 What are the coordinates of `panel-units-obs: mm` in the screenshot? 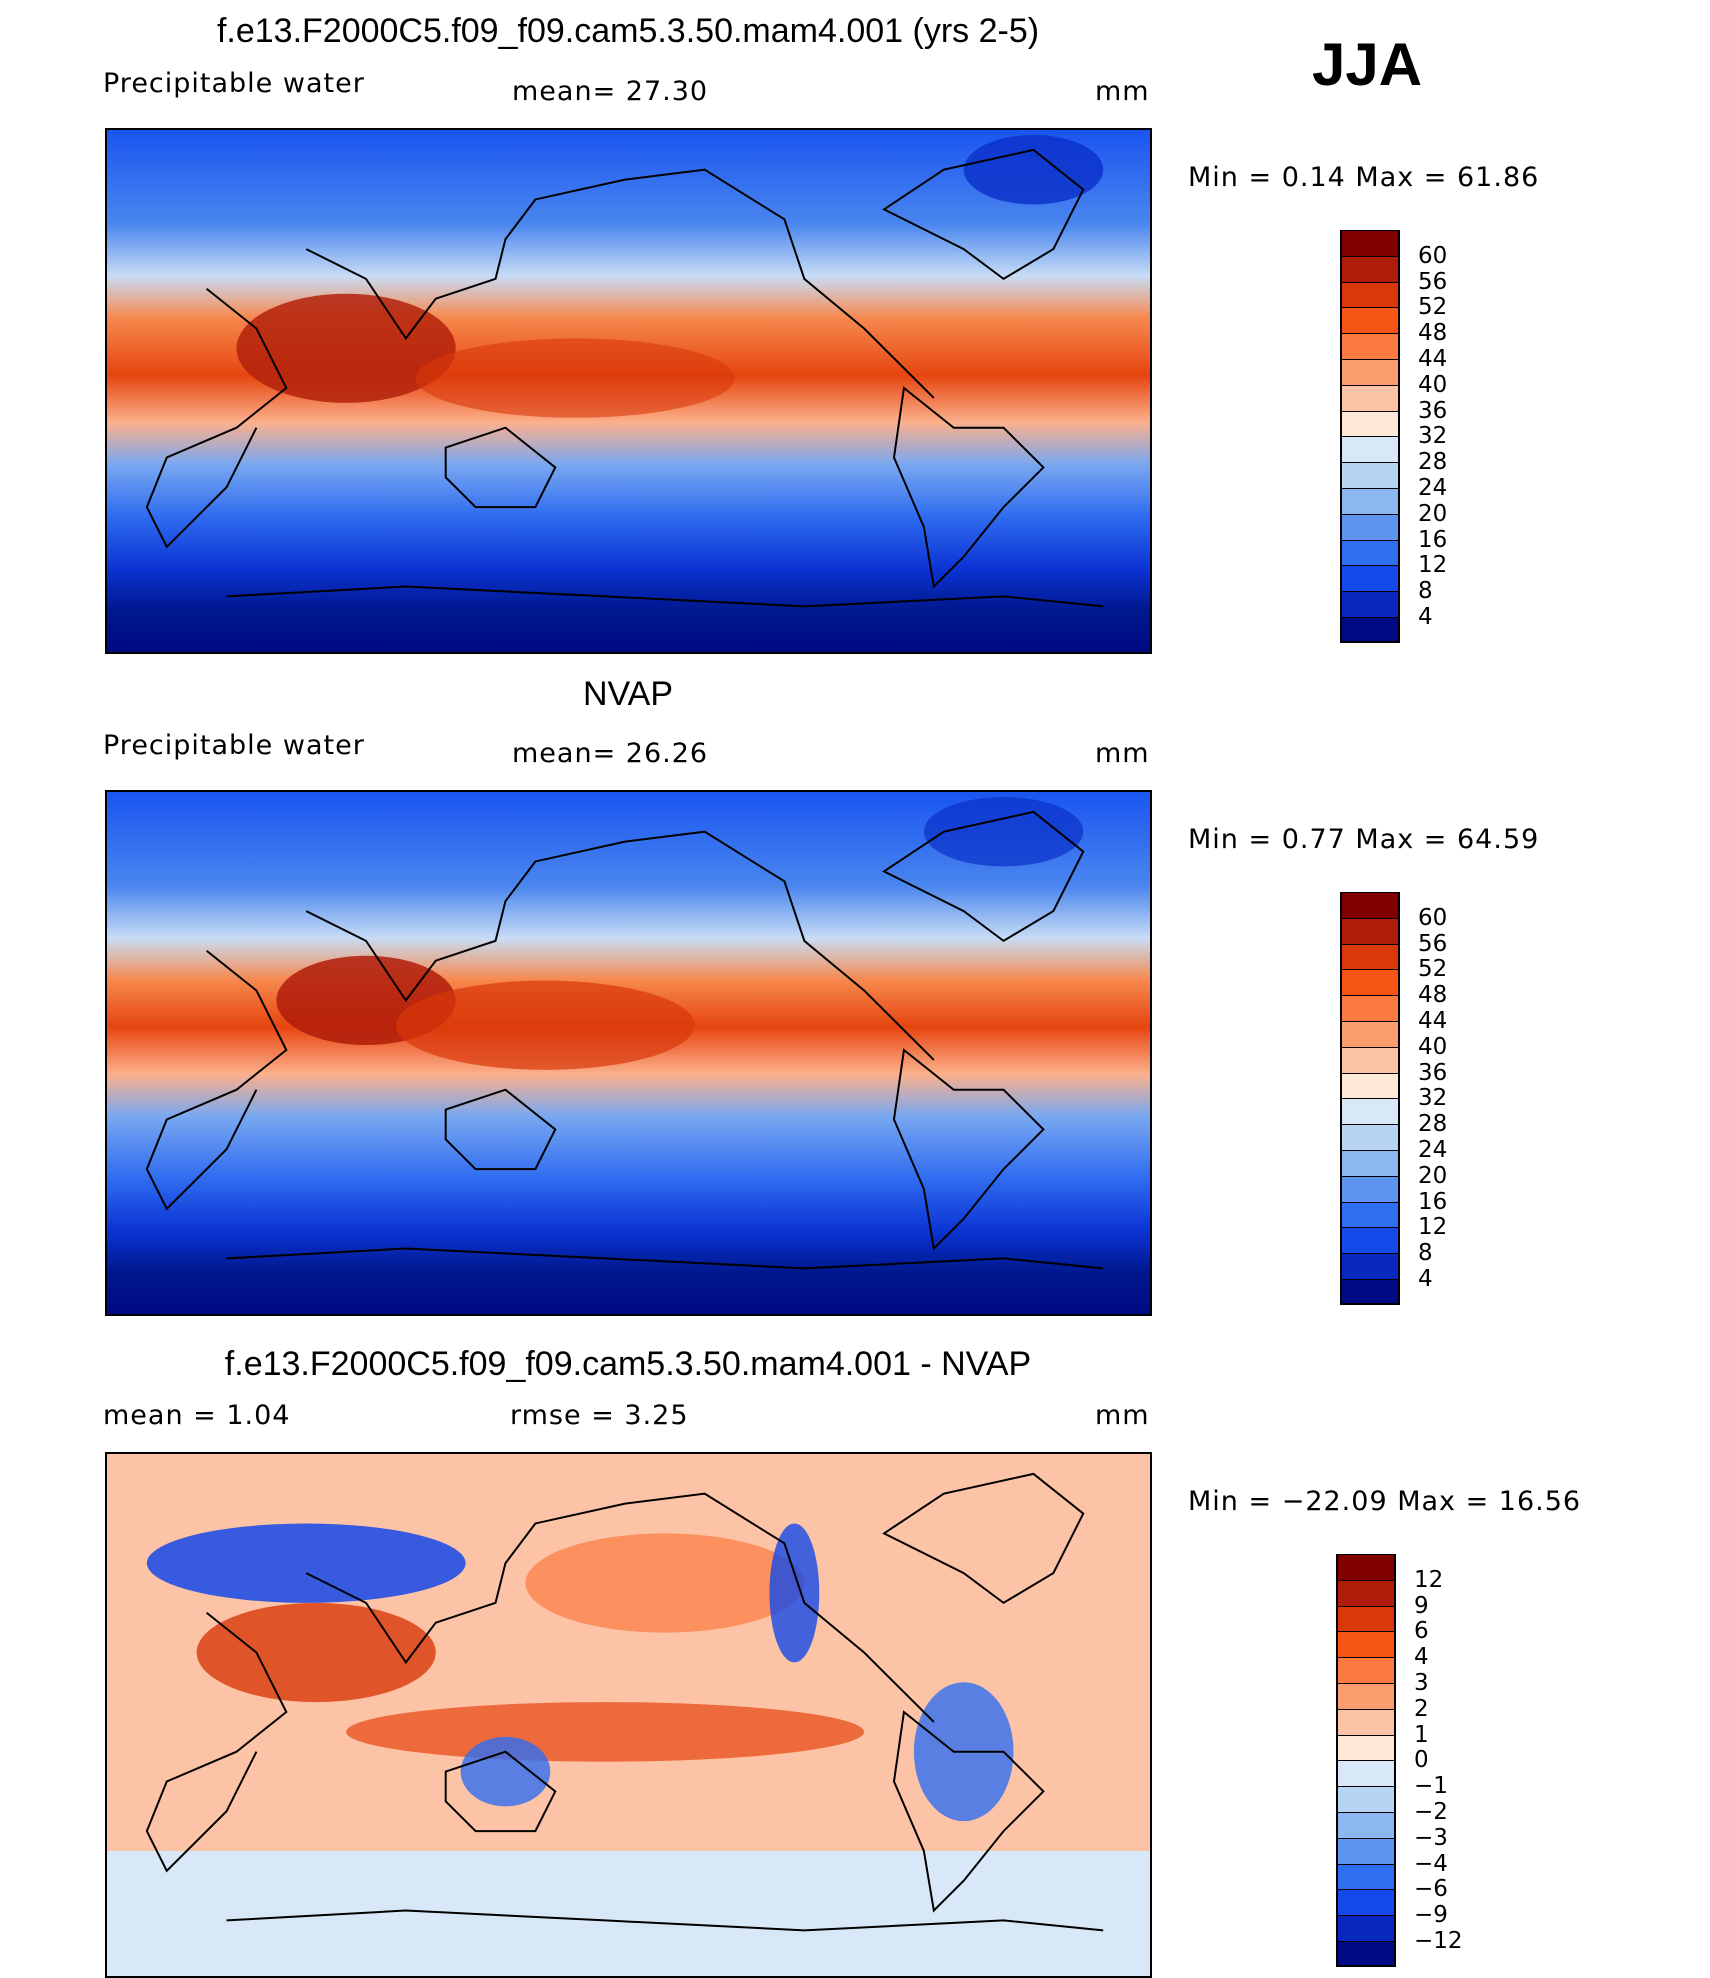 It's located at (1122, 753).